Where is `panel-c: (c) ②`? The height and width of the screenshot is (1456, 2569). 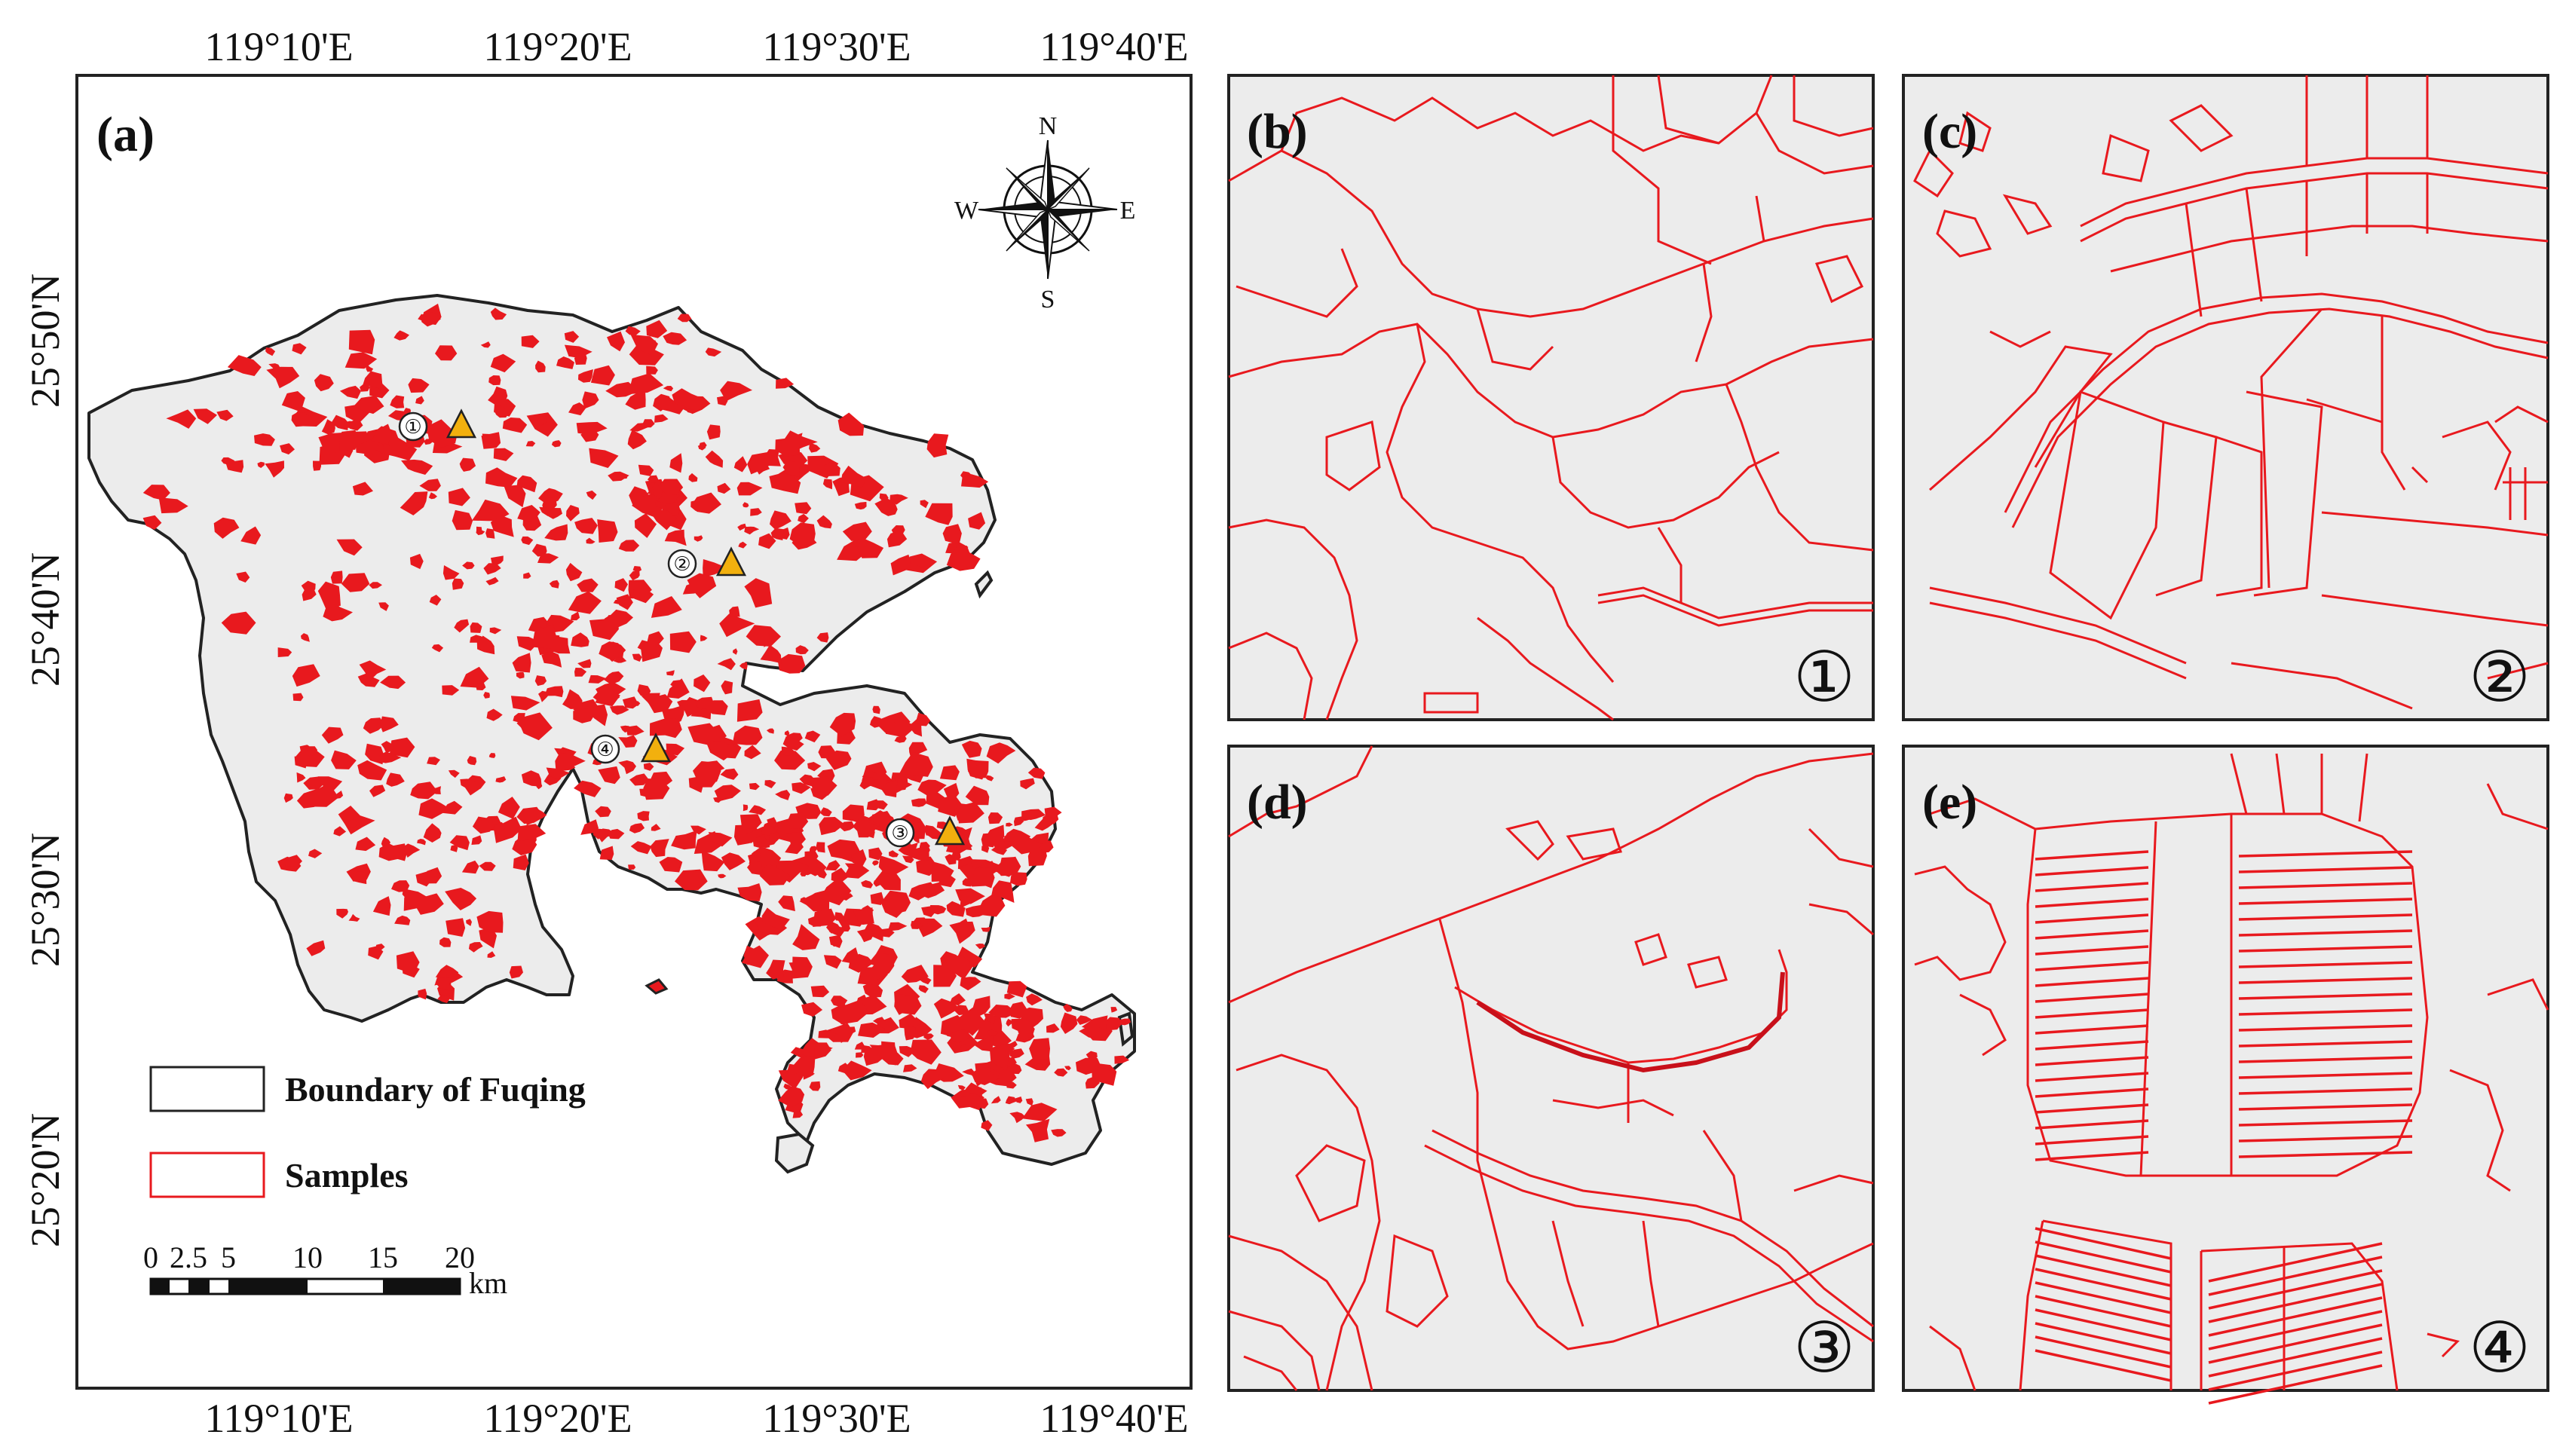
panel-c: (c) ② is located at coordinates (2225, 397).